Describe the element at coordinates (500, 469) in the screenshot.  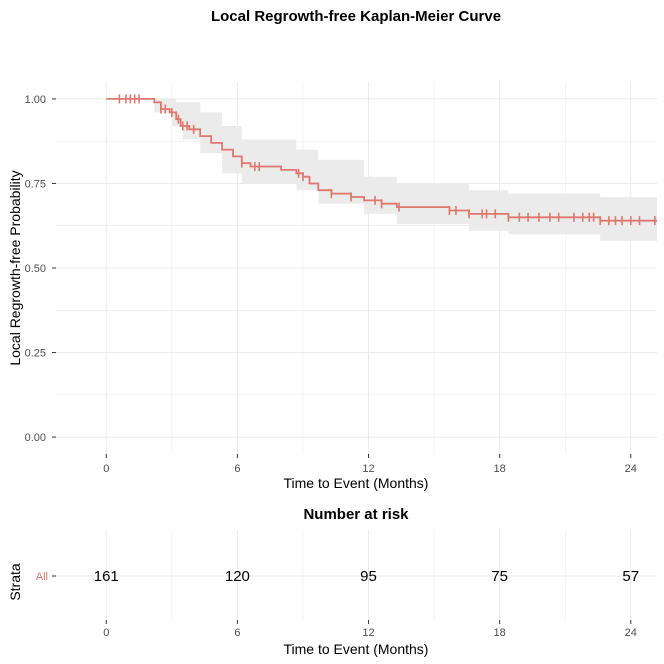
I see `x-tick-label: 18` at that location.